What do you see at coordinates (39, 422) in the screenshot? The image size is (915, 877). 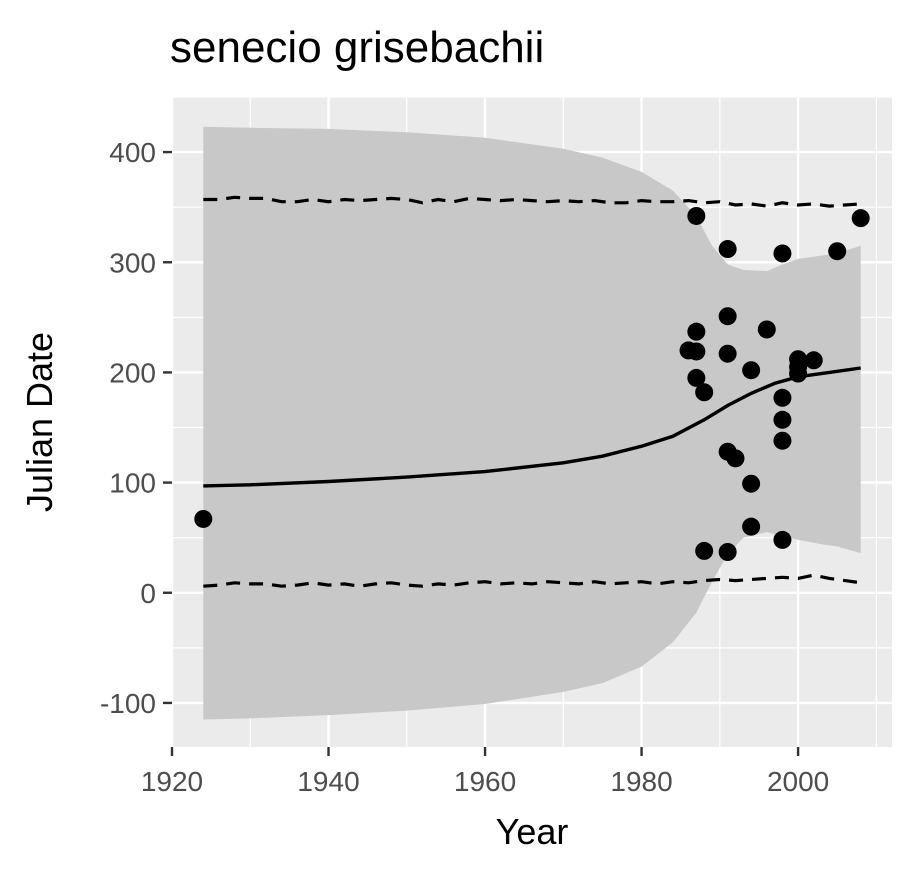 I see `y-axis-title: Julian Date` at bounding box center [39, 422].